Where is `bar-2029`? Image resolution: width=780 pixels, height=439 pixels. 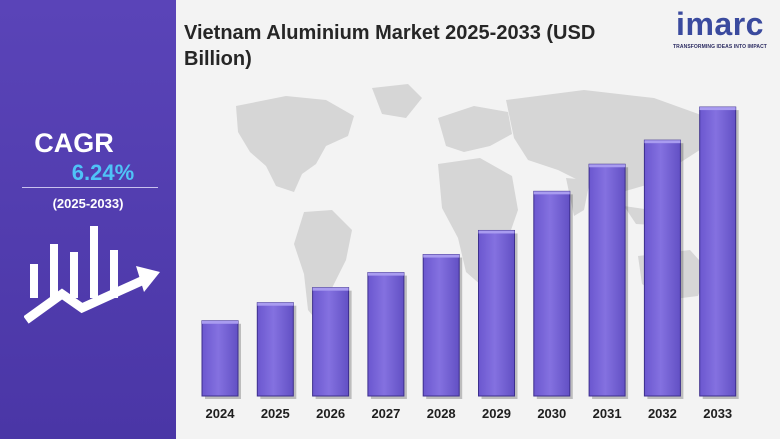 bar-2029 is located at coordinates (496, 313).